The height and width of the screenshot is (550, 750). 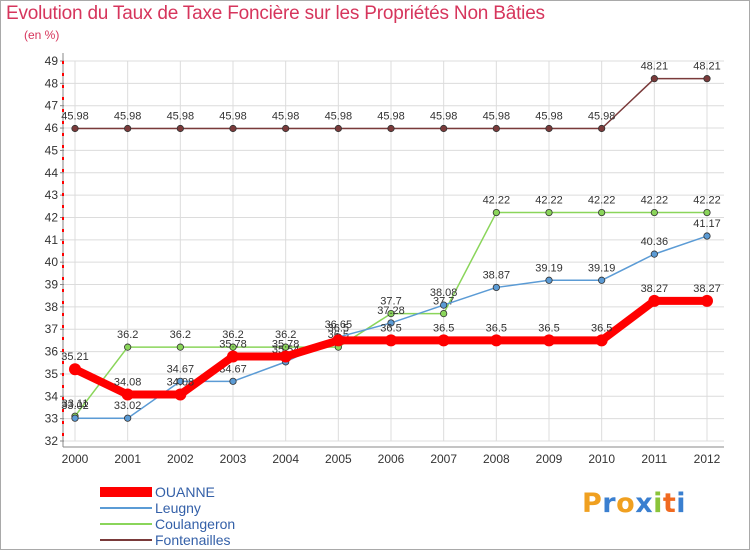 I want to click on legend-item-fontenailles: Fontenailles, so click(x=167, y=540).